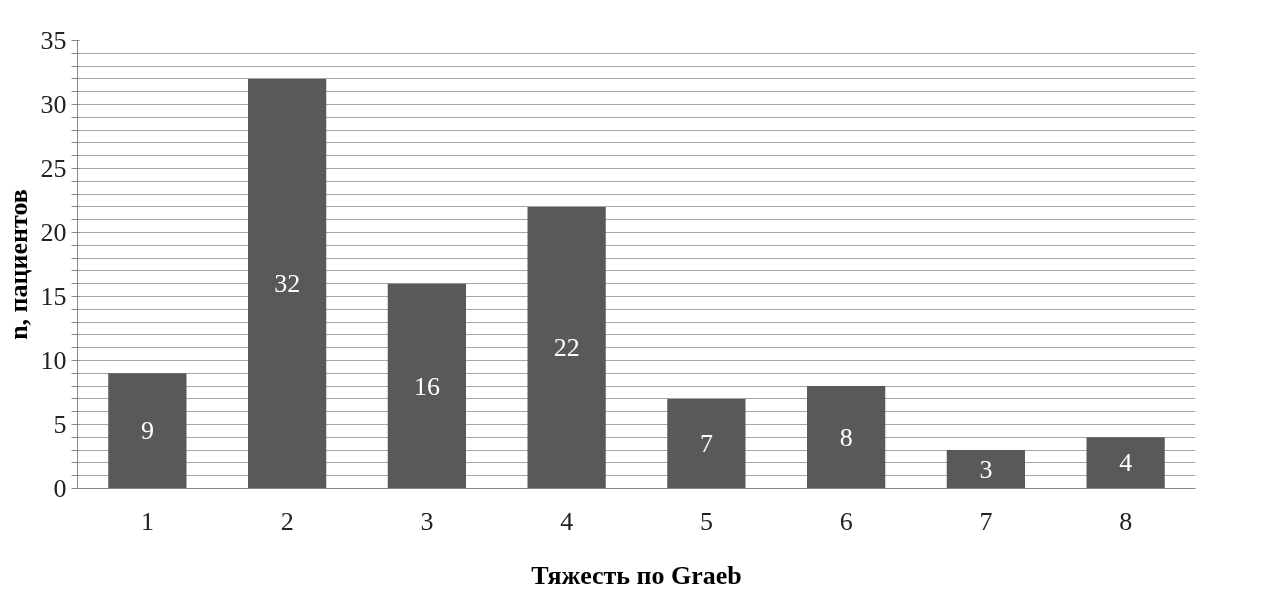 Image resolution: width=1261 pixels, height=597 pixels. I want to click on data-label: 9, so click(147, 431).